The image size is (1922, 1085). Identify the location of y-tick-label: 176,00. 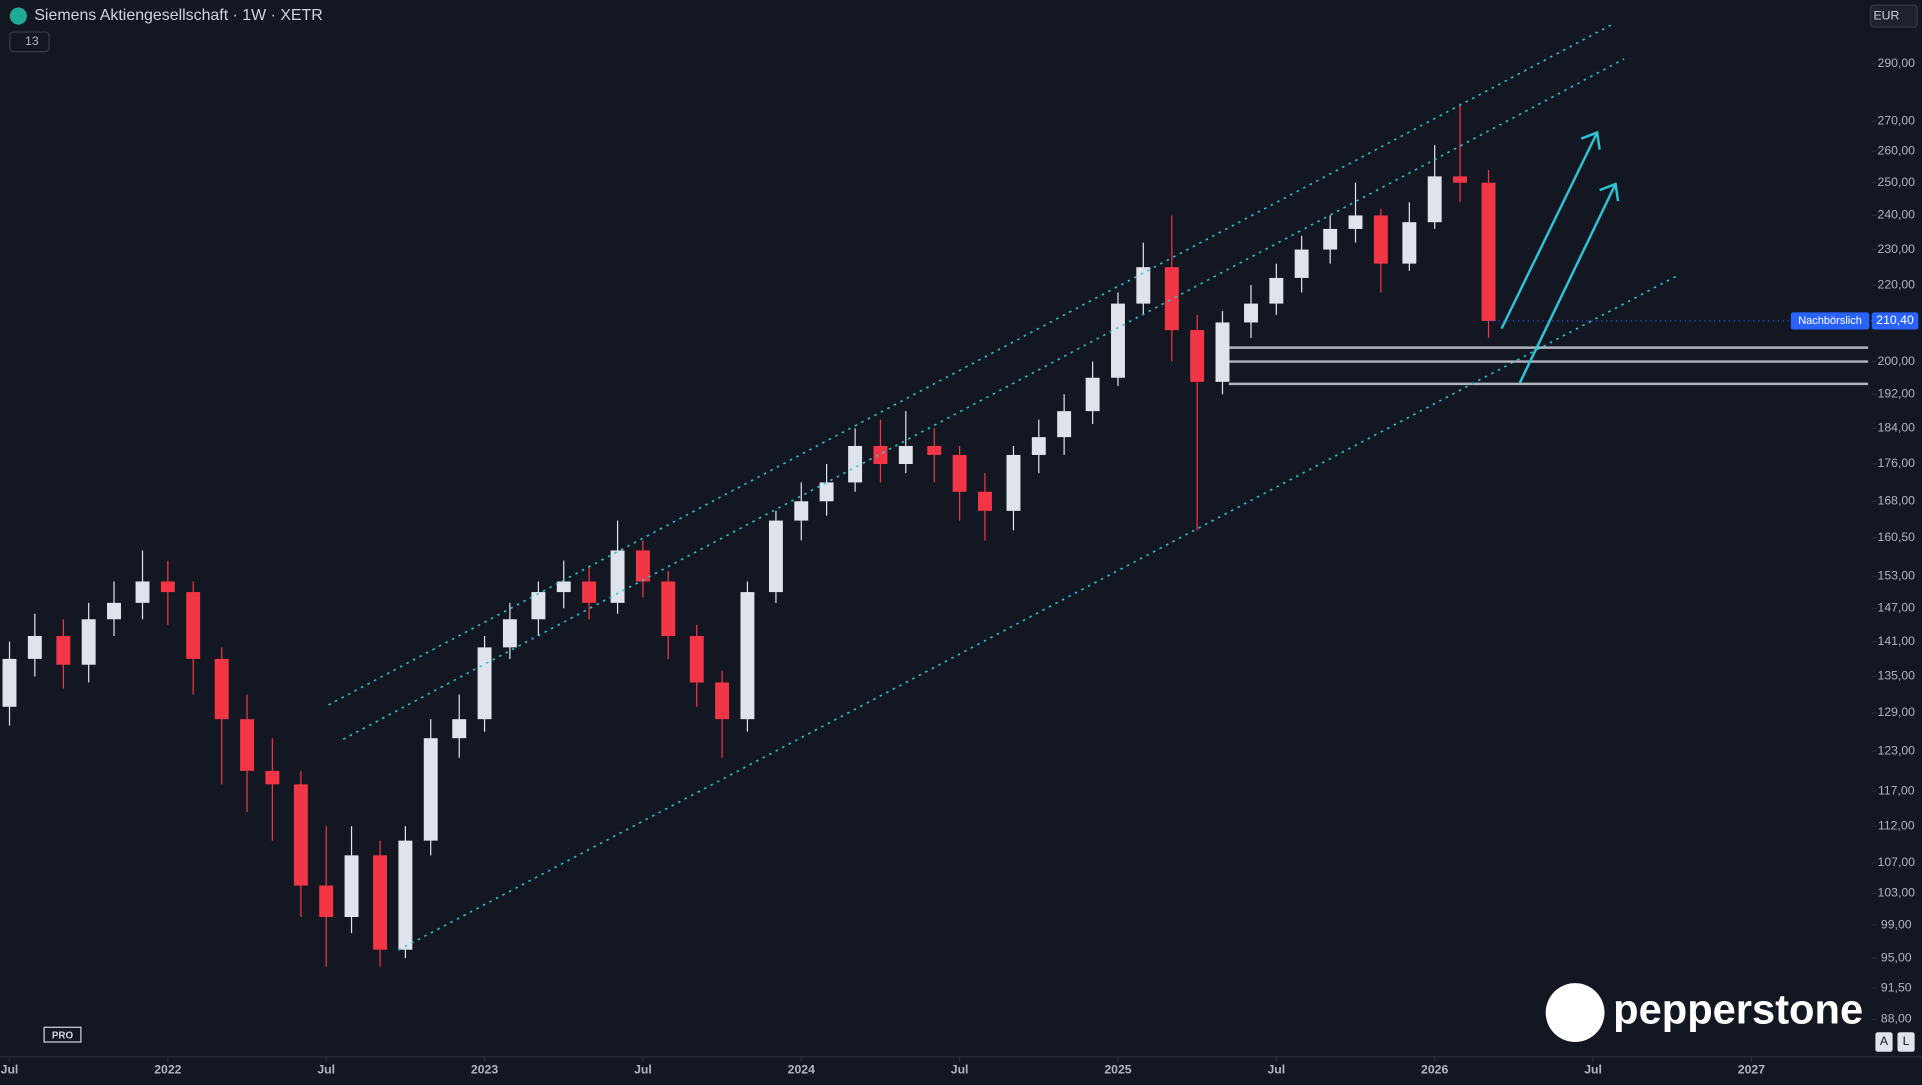
(1897, 463).